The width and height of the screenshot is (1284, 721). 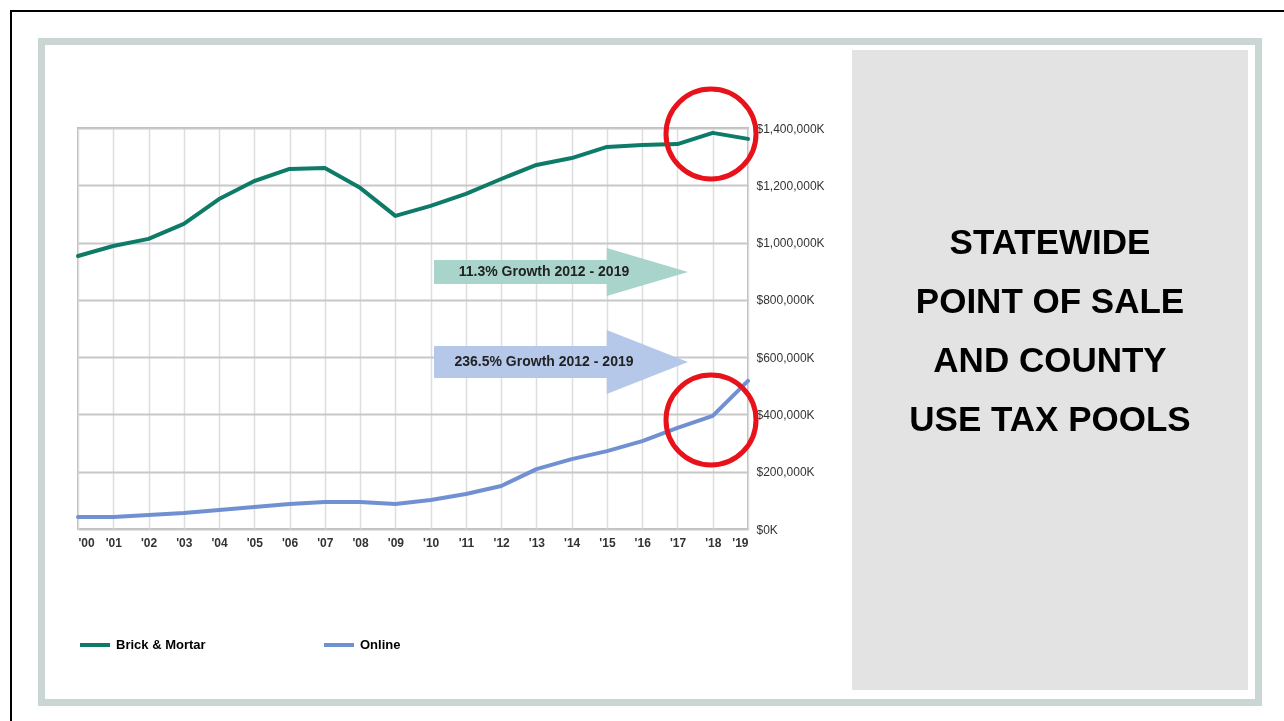 I want to click on y-tick-label: $1,000,000K, so click(x=790, y=243).